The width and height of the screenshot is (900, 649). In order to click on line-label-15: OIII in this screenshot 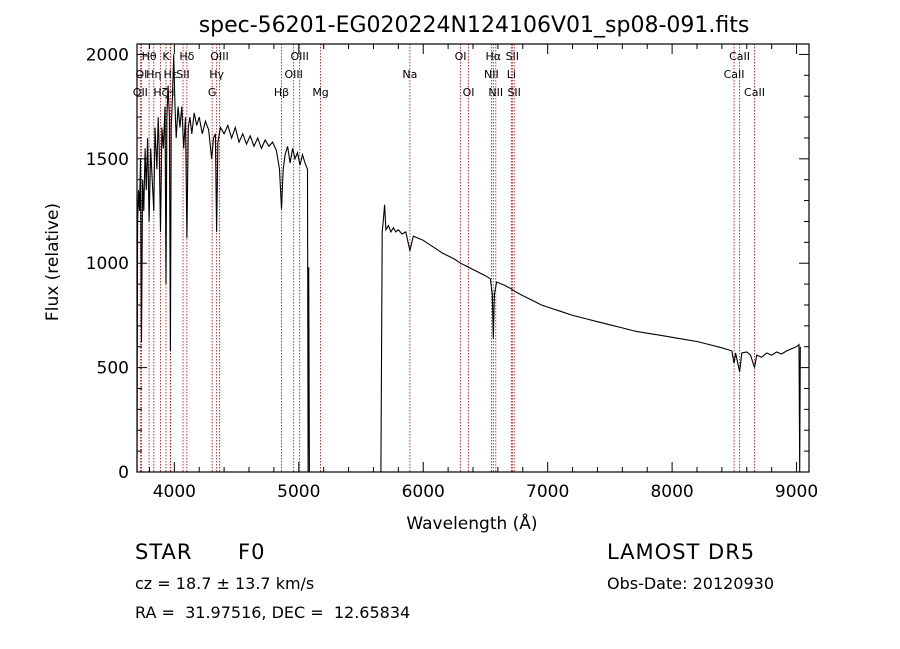, I will do `click(299, 56)`.